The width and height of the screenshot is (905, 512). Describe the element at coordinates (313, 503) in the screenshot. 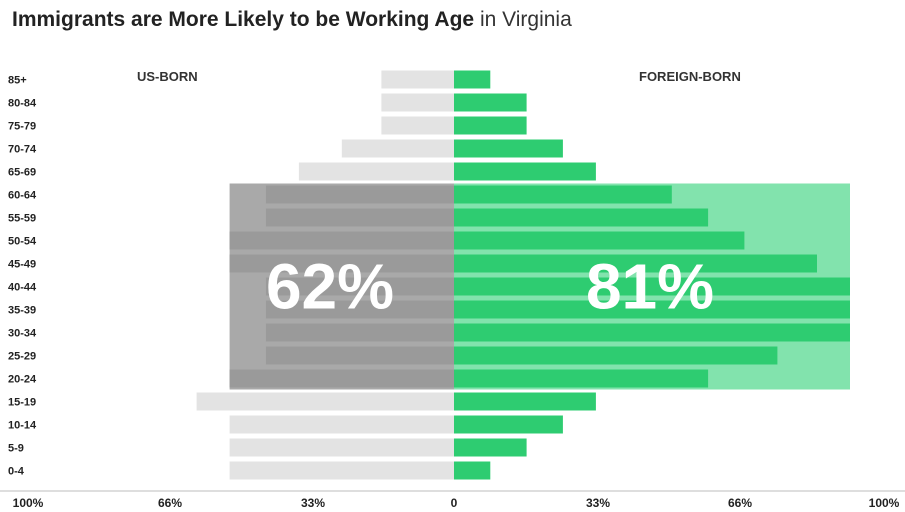

I see `x-tick-label-2: 33%` at that location.